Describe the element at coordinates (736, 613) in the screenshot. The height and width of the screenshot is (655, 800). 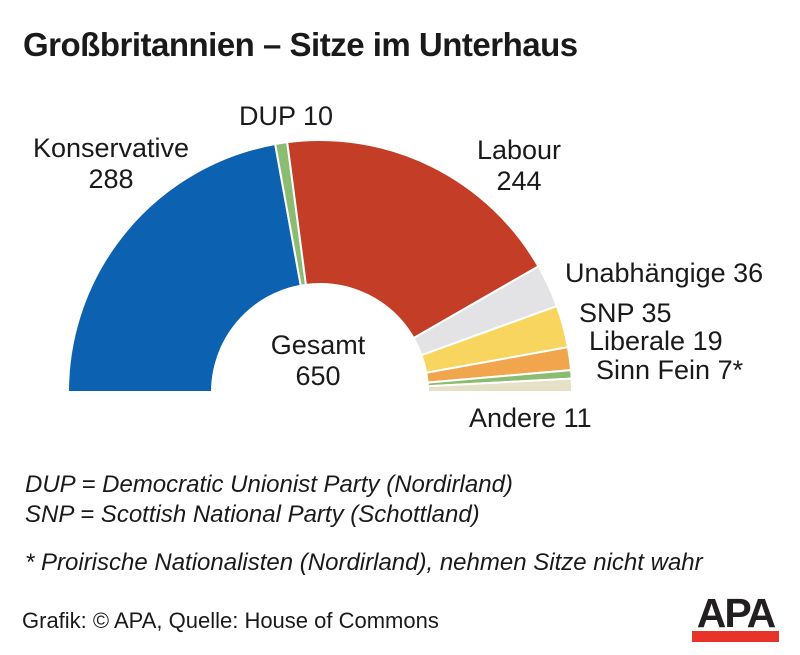
I see `apa-logo-text: APA` at that location.